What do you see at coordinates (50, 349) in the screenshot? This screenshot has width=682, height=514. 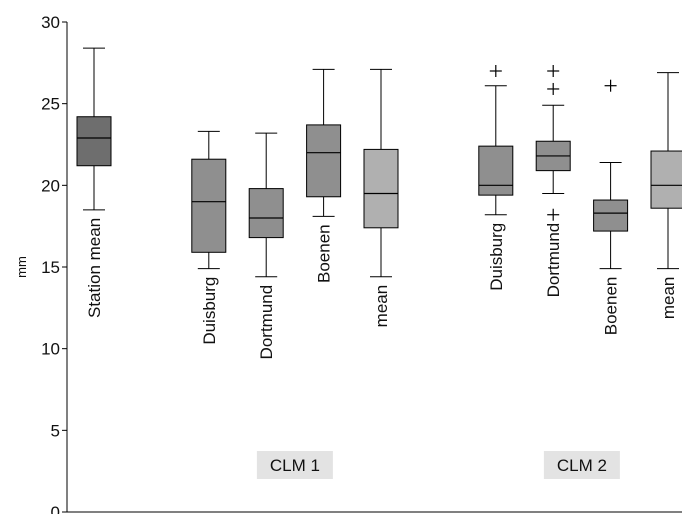 I see `y-tick-label: 10` at bounding box center [50, 349].